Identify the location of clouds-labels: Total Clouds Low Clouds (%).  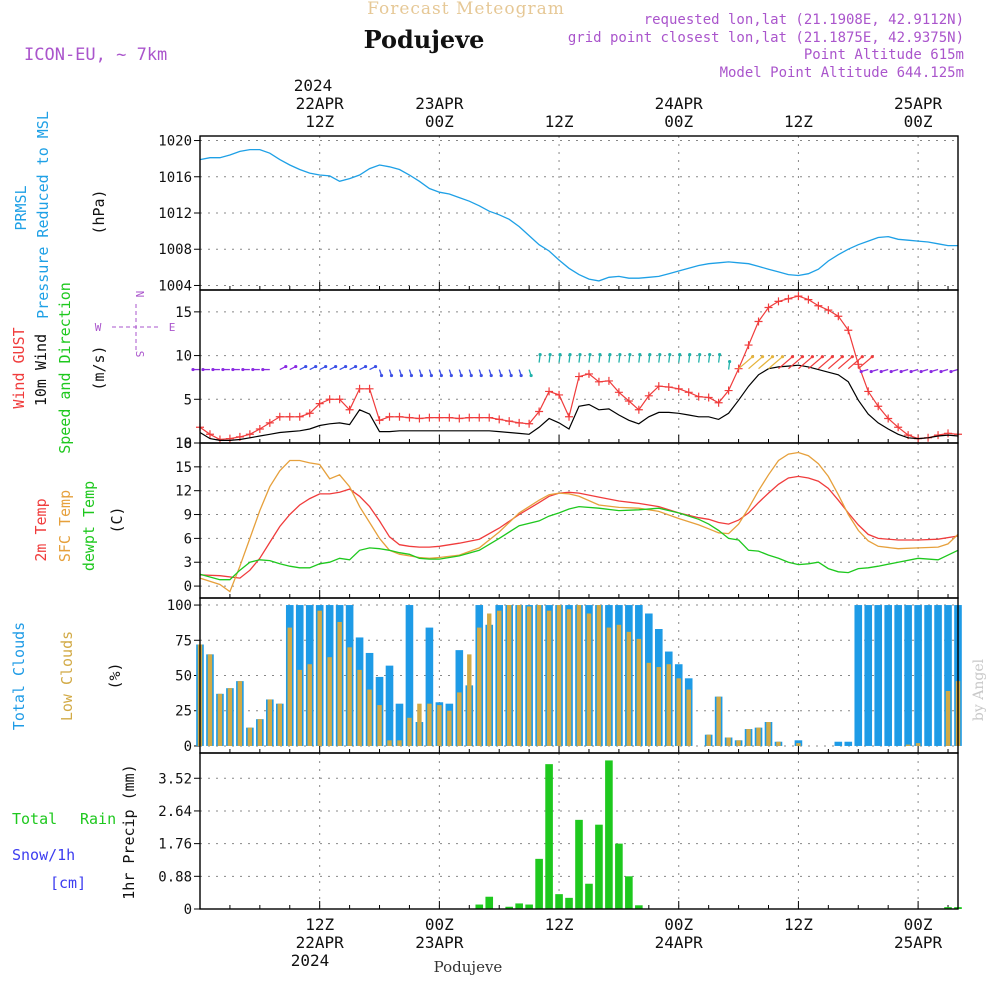
(67, 676).